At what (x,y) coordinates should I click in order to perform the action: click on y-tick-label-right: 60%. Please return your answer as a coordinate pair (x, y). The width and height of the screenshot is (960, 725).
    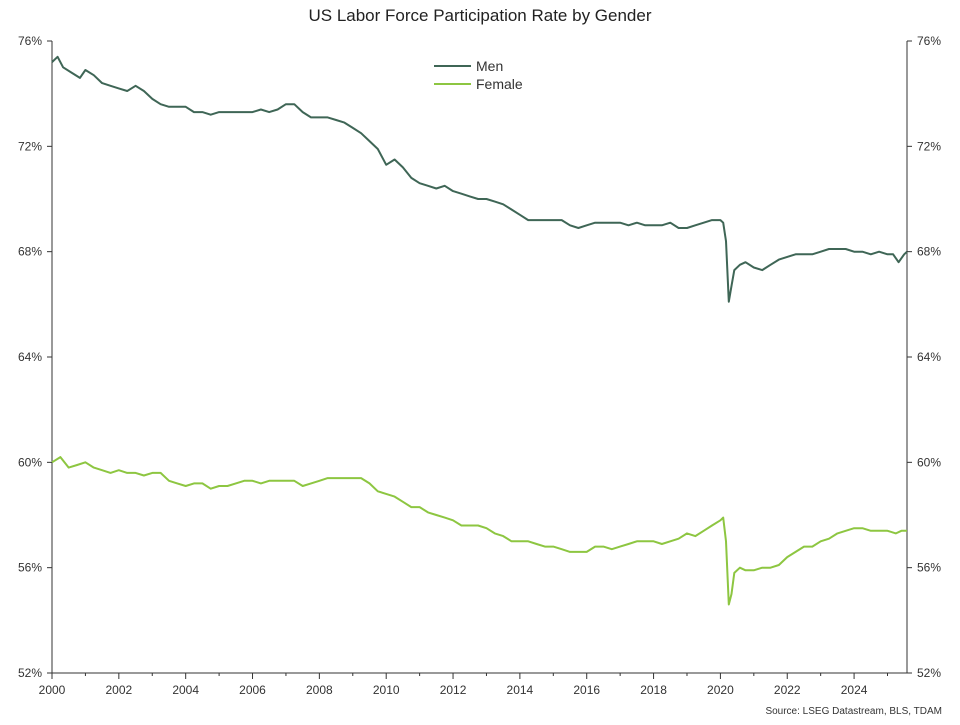
    Looking at the image, I should click on (929, 462).